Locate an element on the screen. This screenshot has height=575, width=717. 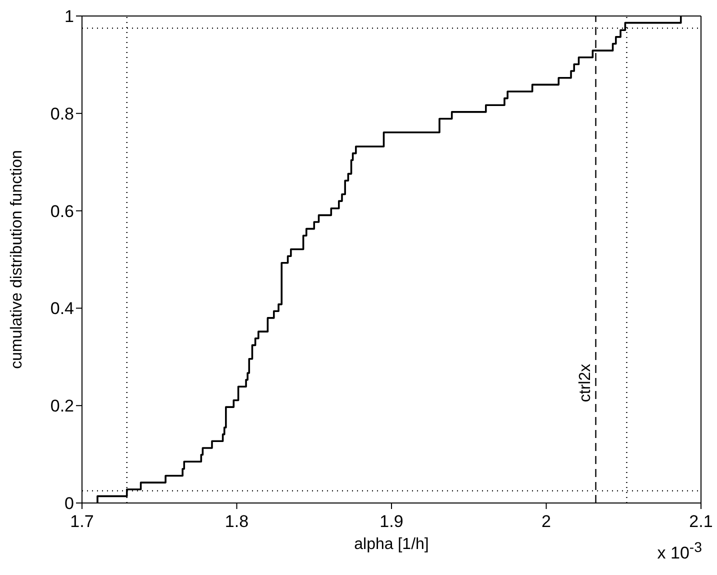
x-tick-label: 1.8 is located at coordinates (236, 522).